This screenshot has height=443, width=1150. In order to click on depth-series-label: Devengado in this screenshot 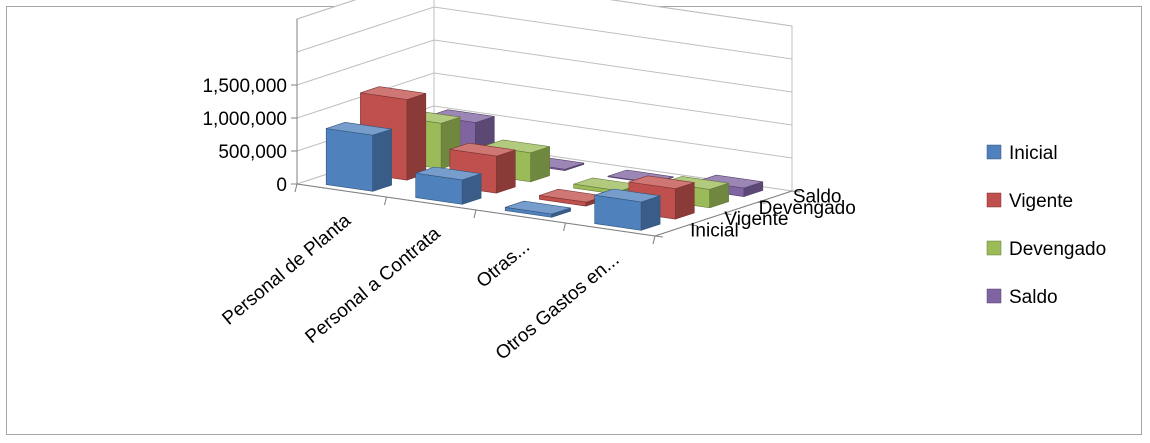, I will do `click(807, 208)`.